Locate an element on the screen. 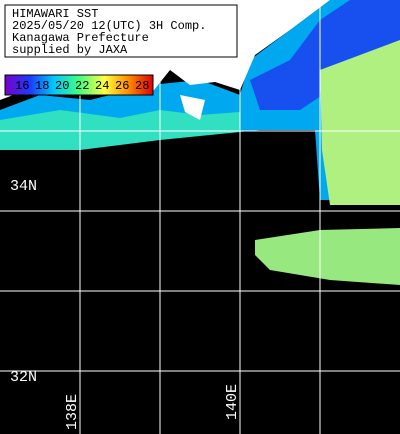  colorbar-label: 16 is located at coordinates (22, 86).